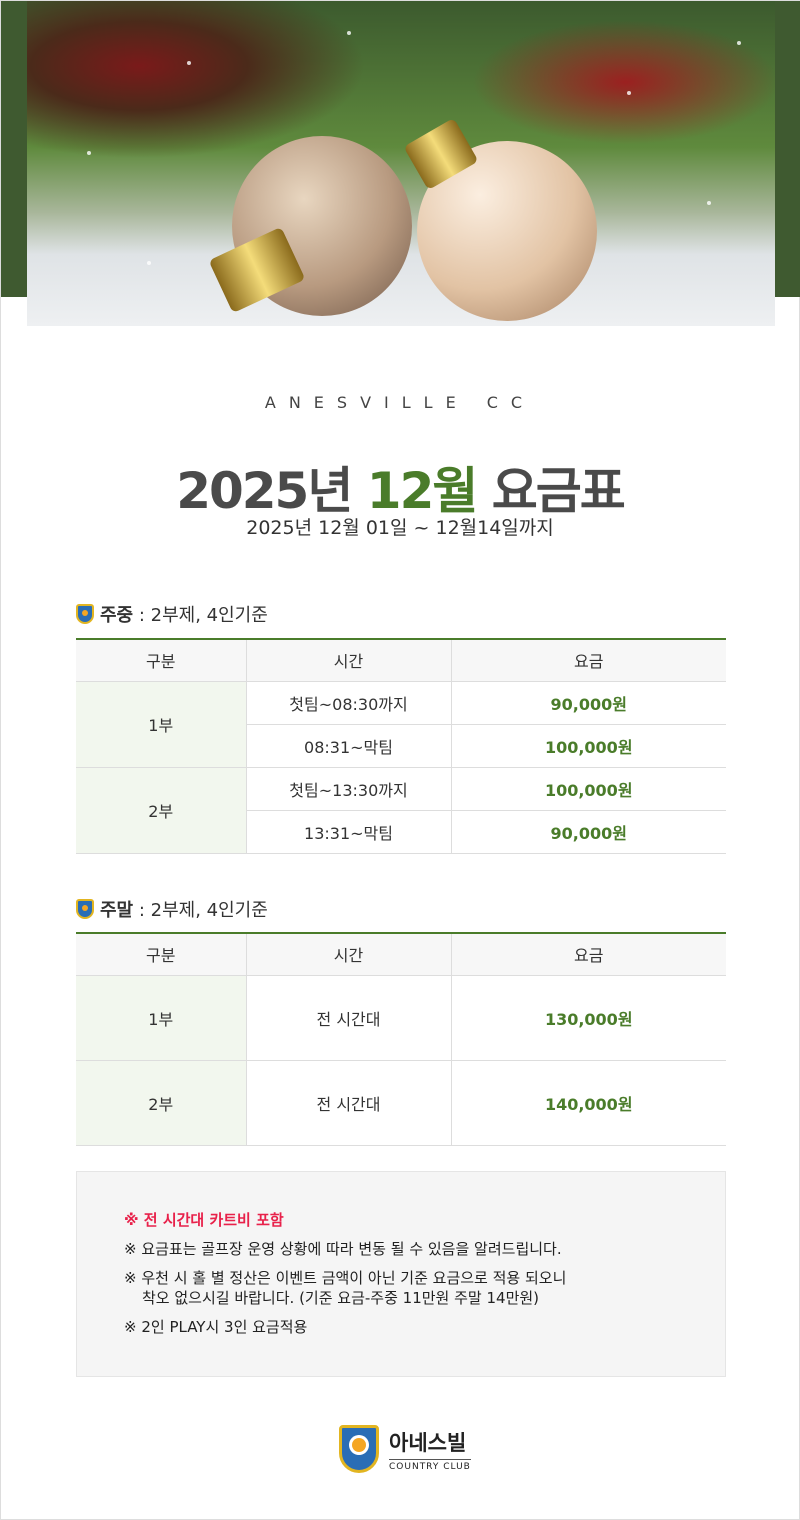 The image size is (800, 1520). Describe the element at coordinates (204, 1220) in the screenshot. I see `cart-fee-notice: ※ 전 시간대 카트비 포함` at that location.